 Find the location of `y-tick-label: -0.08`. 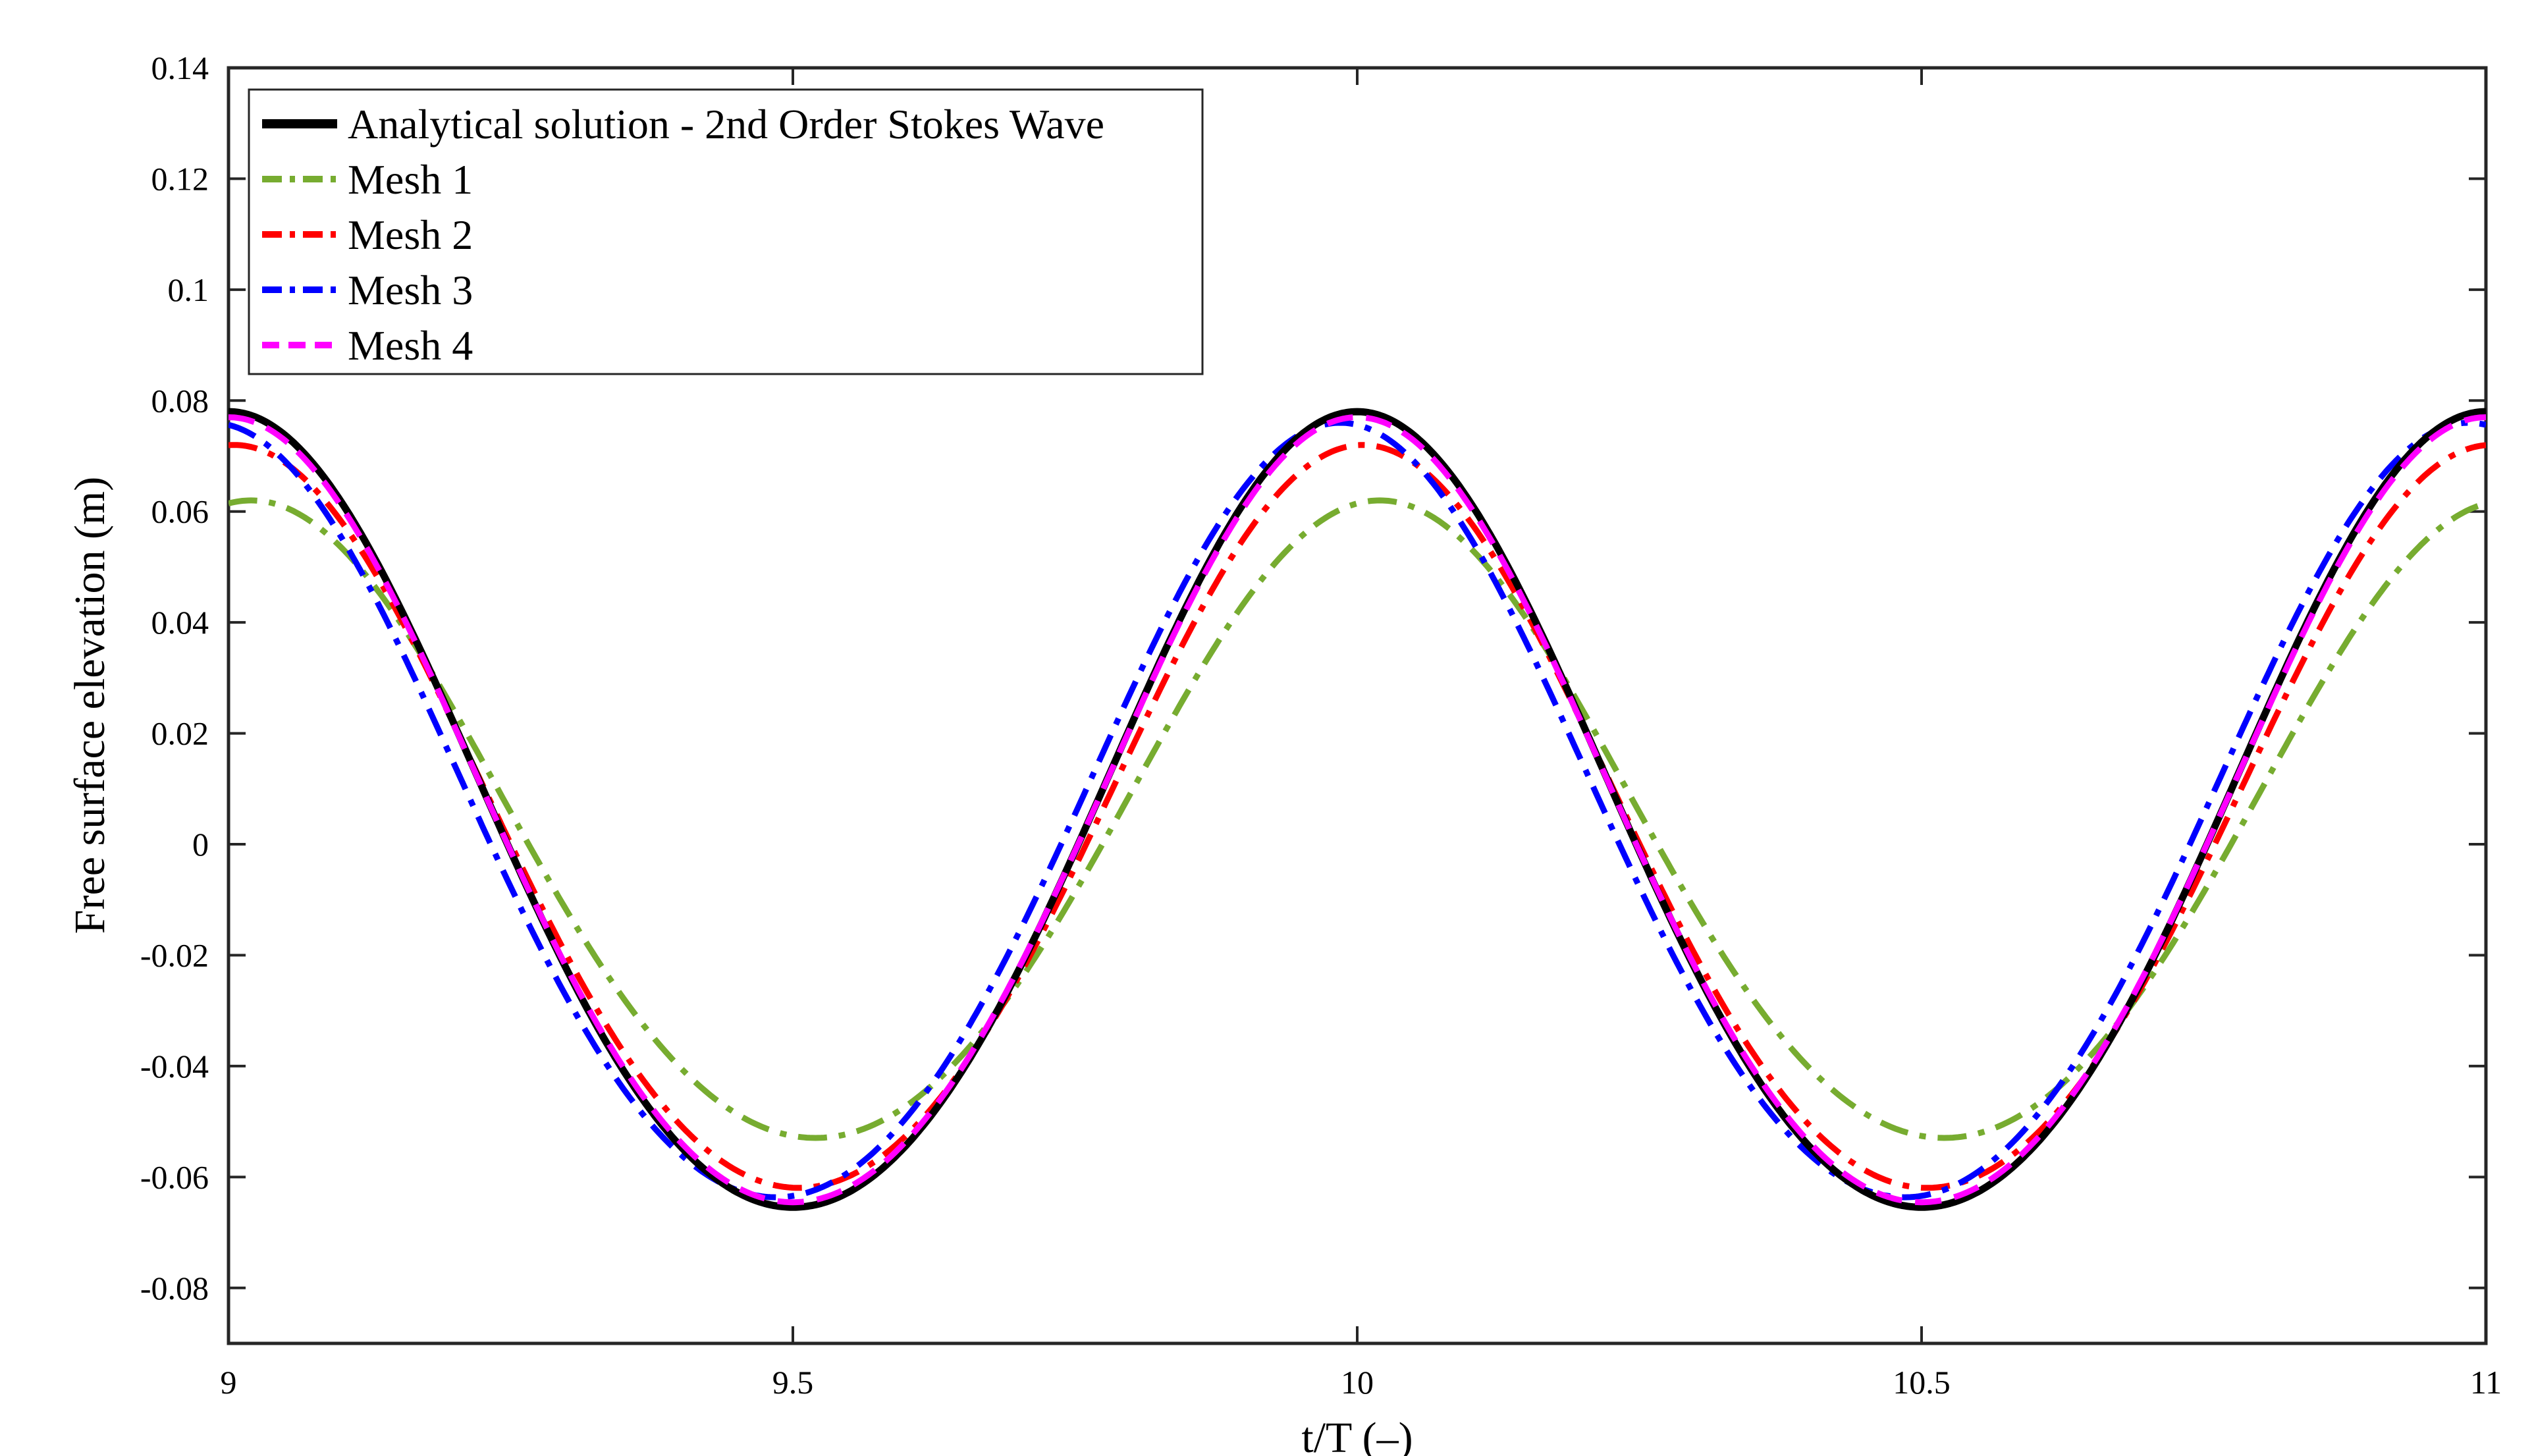

y-tick-label: -0.08 is located at coordinates (174, 1288).